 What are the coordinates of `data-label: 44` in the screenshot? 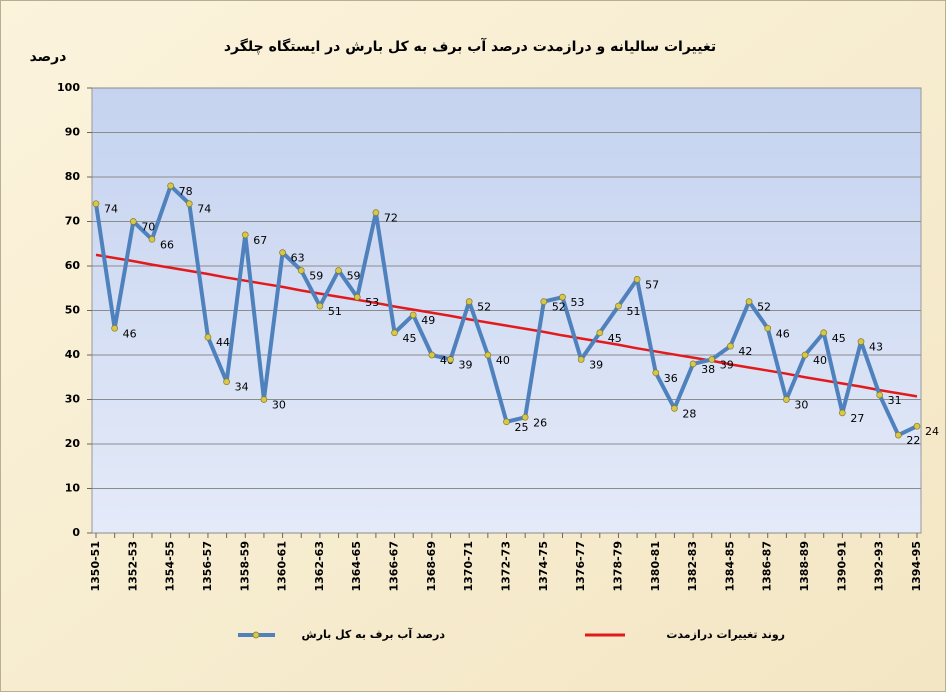 It's located at (223, 342).